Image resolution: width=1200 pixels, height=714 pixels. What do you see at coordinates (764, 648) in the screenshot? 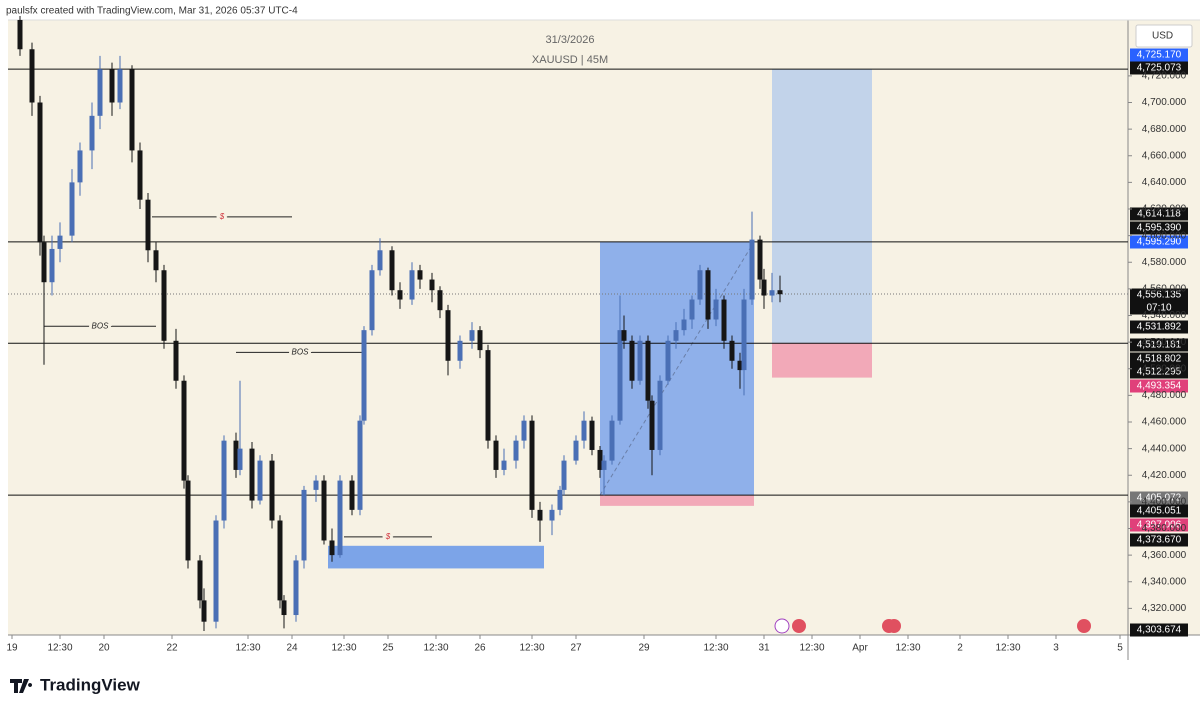
I see `x-tick-label: 31` at bounding box center [764, 648].